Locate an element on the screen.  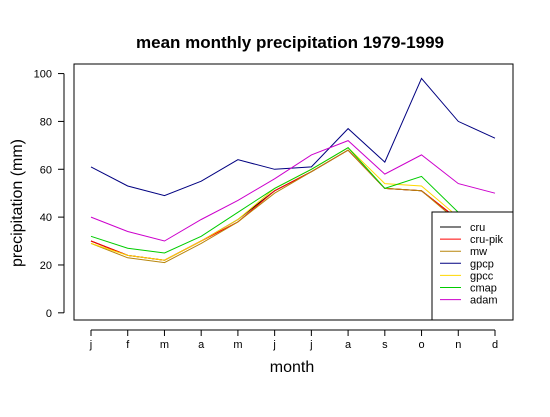
x-tick-label: d is located at coordinates (495, 345).